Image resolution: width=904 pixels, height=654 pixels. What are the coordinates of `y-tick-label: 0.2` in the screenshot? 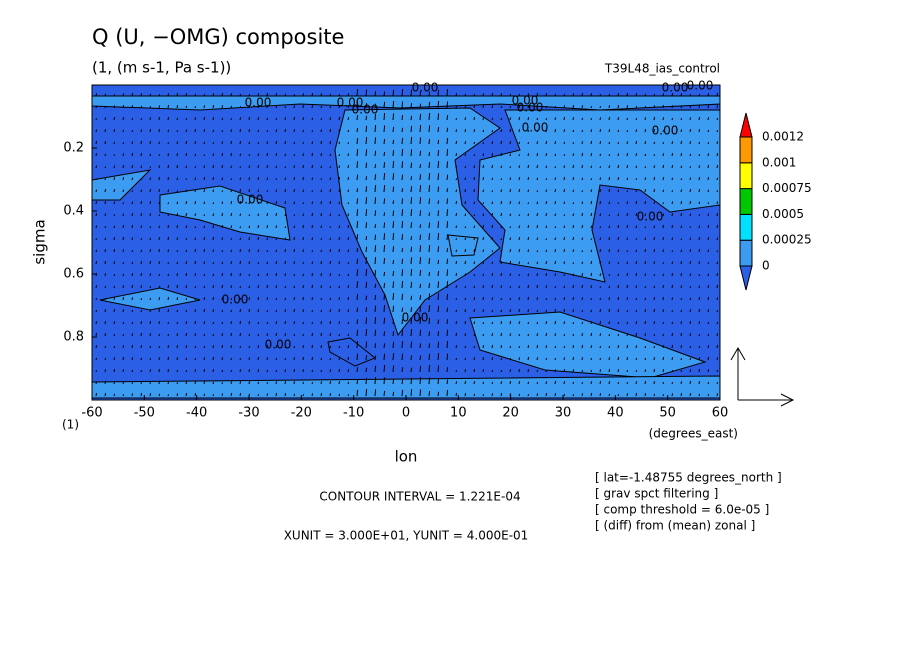 It's located at (73, 148).